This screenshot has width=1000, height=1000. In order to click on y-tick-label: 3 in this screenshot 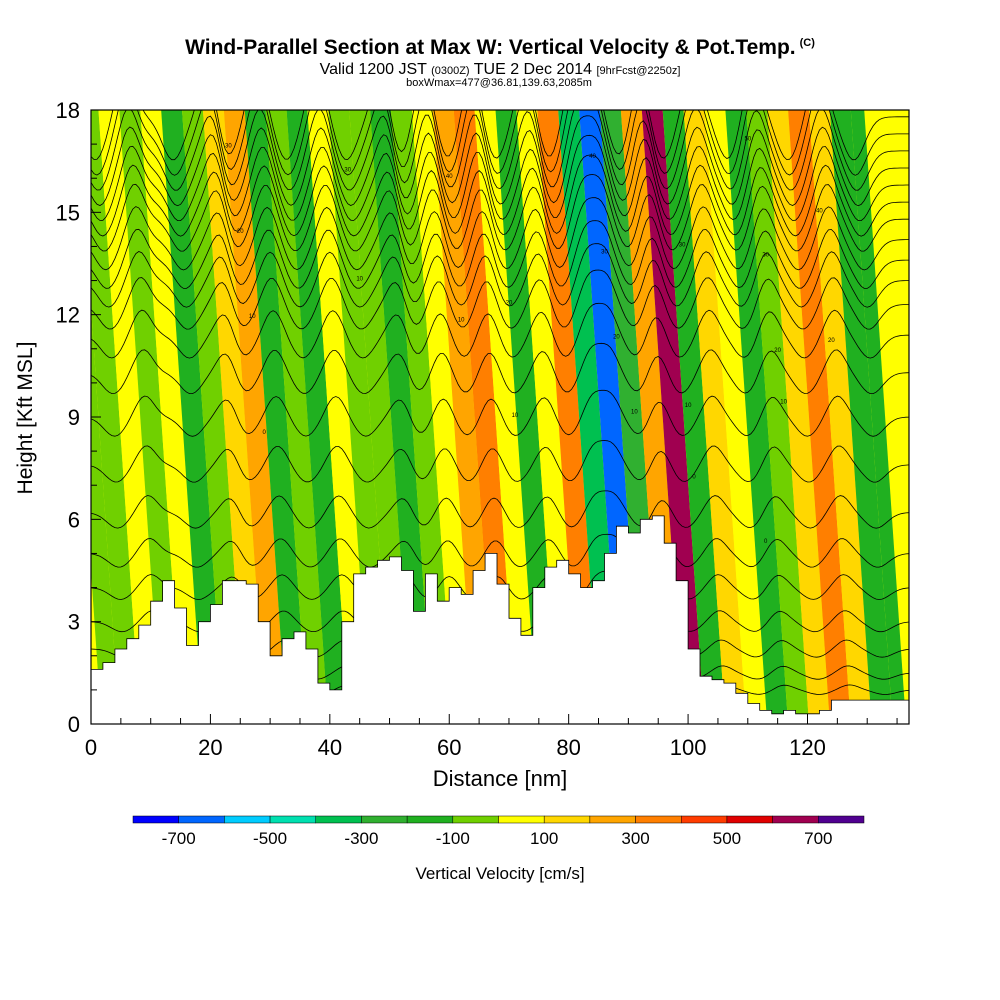, I will do `click(74, 622)`.